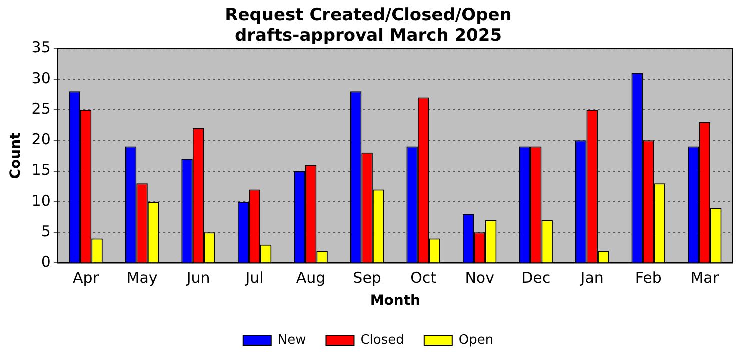 Image resolution: width=742 pixels, height=361 pixels. I want to click on y-tick-label: 25, so click(41, 109).